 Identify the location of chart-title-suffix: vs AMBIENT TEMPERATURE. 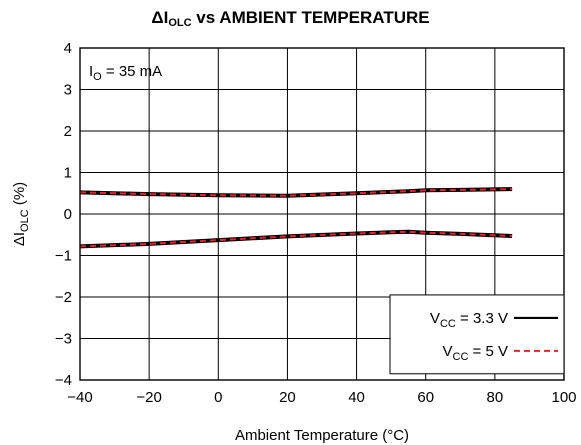
(310, 17).